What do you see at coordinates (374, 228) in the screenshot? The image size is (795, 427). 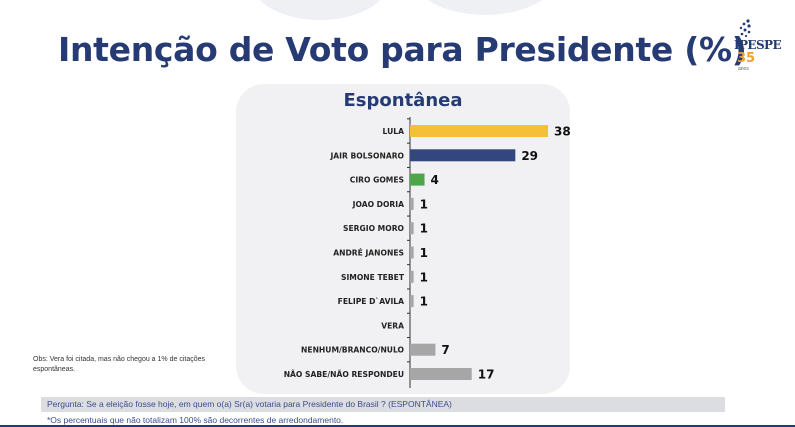 I see `category-label: SERGIO MORO` at bounding box center [374, 228].